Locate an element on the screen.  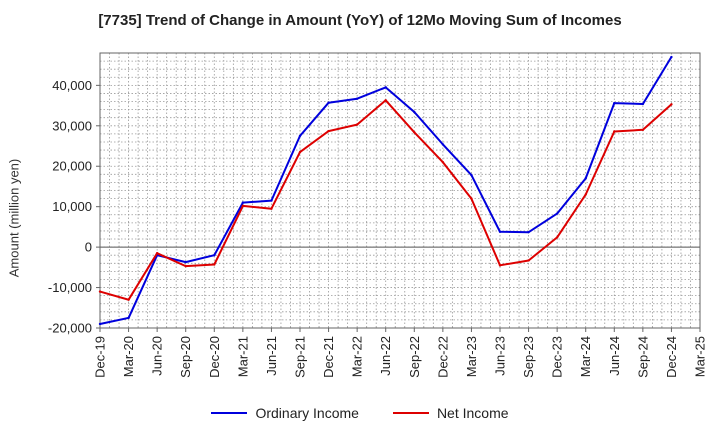
y-tick-label: 10,000 is located at coordinates (72, 206).